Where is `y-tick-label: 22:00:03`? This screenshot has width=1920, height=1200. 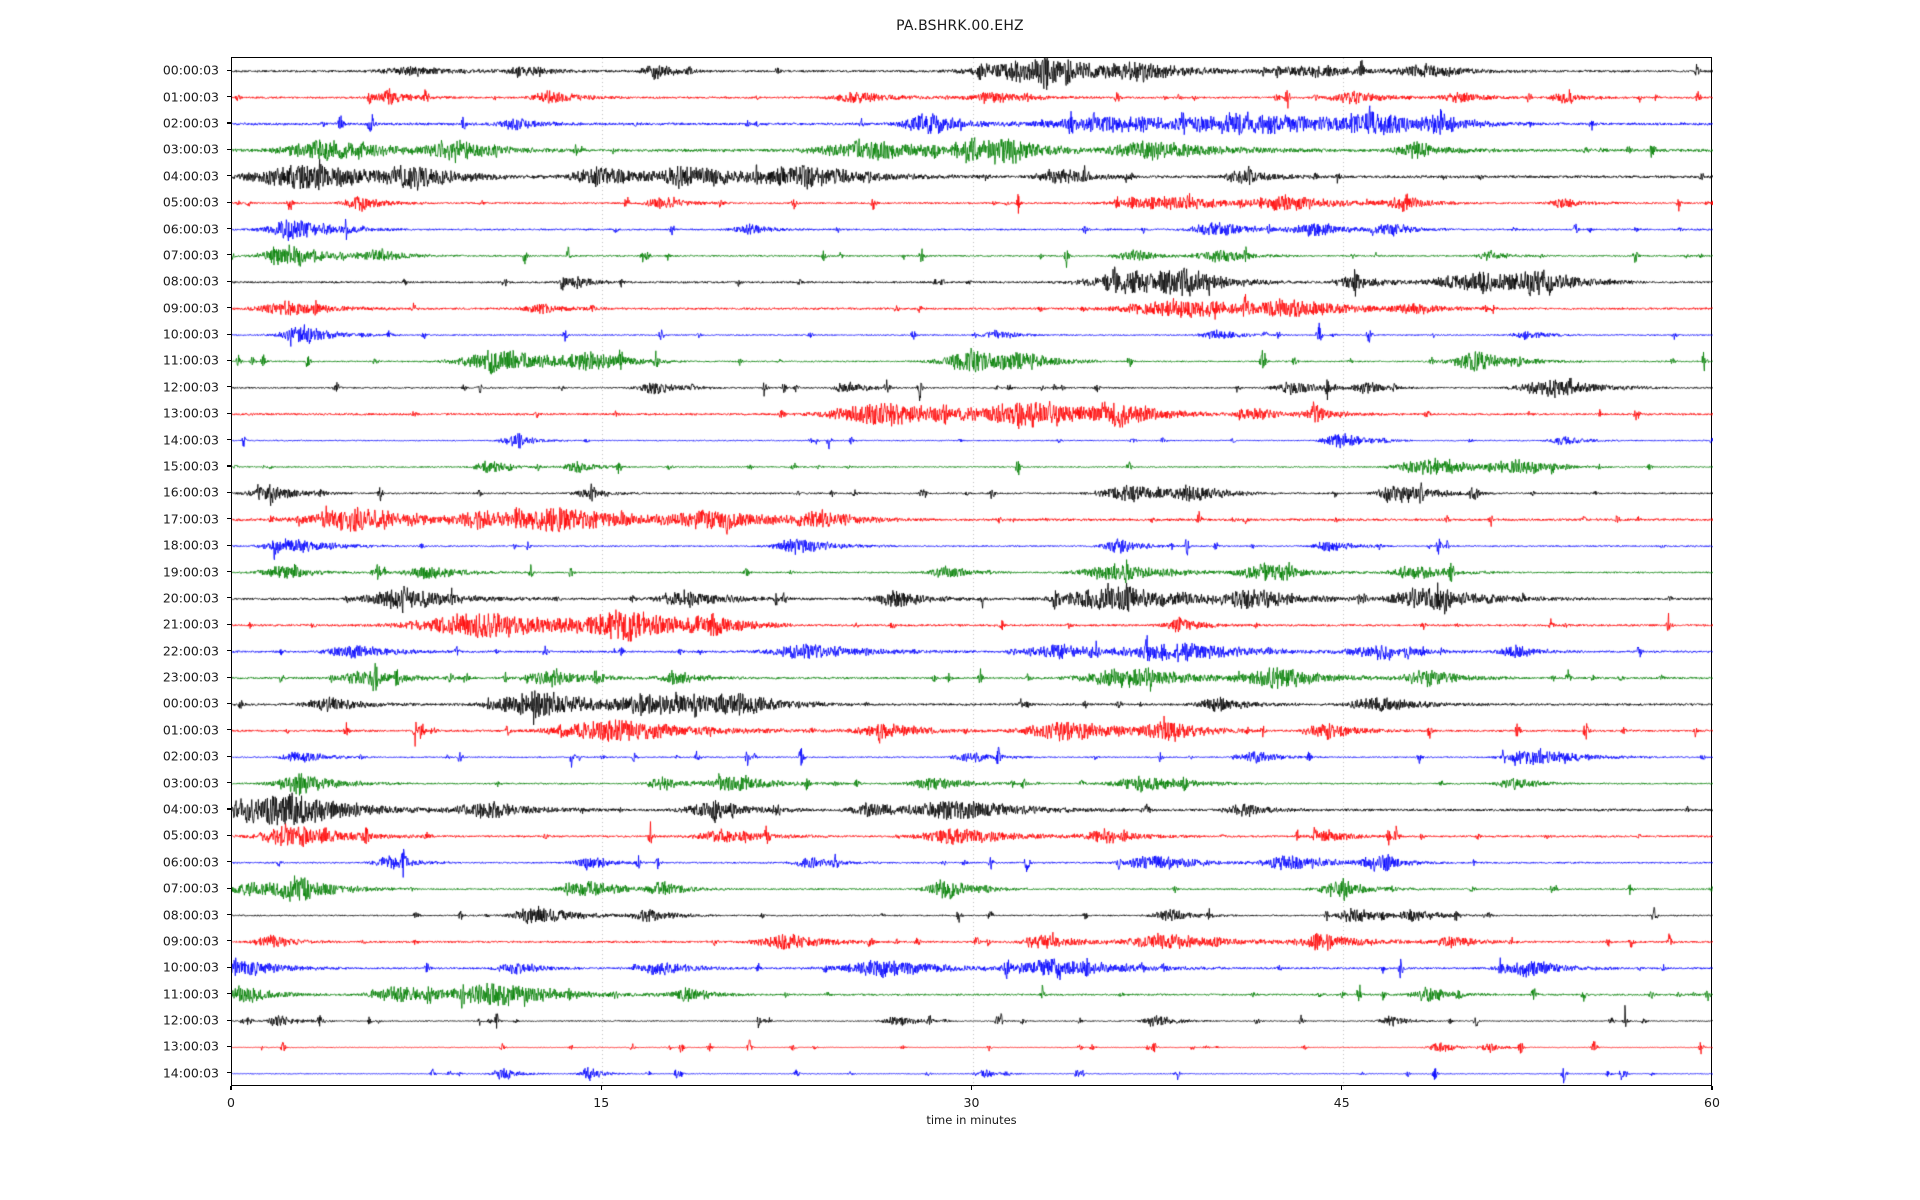 y-tick-label: 22:00:03 is located at coordinates (190, 651).